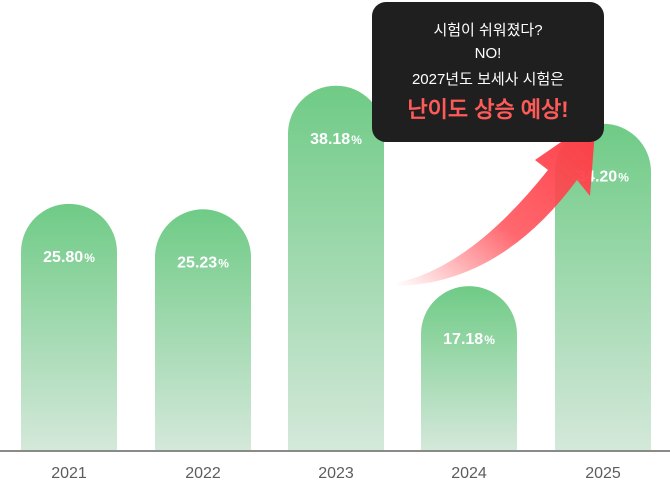  I want to click on value-label-2024: 17.18%, so click(469, 339).